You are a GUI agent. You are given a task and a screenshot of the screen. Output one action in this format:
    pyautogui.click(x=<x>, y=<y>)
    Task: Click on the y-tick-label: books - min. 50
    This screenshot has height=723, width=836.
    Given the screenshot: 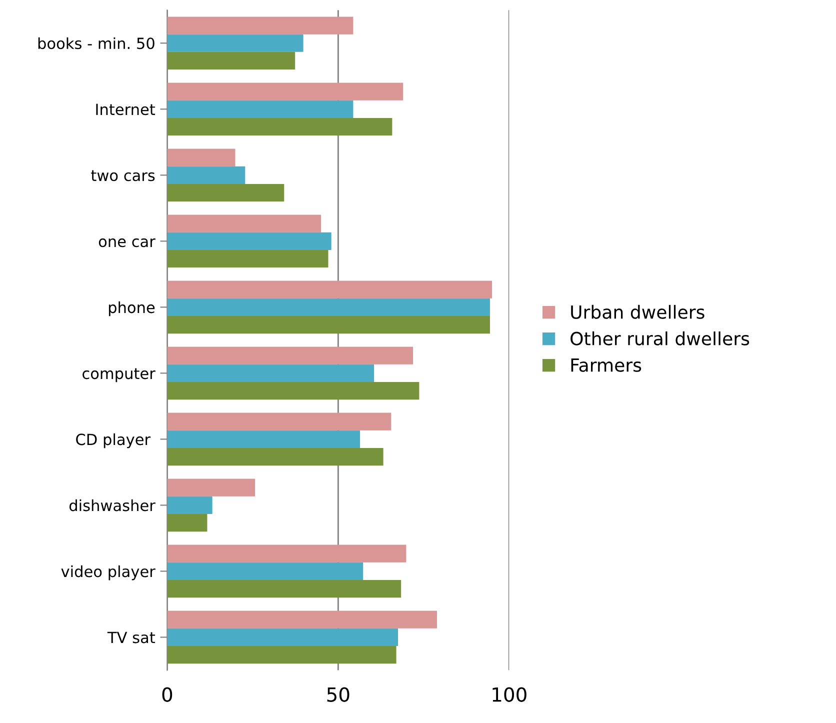 What is the action you would take?
    pyautogui.click(x=96, y=43)
    